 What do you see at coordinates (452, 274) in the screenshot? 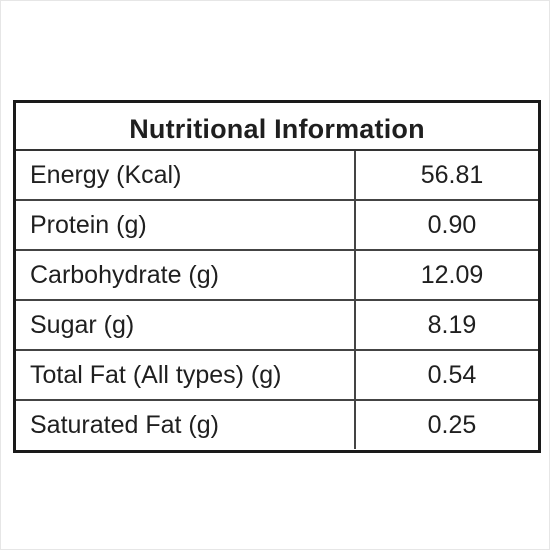
I see `row-value: 12.09` at bounding box center [452, 274].